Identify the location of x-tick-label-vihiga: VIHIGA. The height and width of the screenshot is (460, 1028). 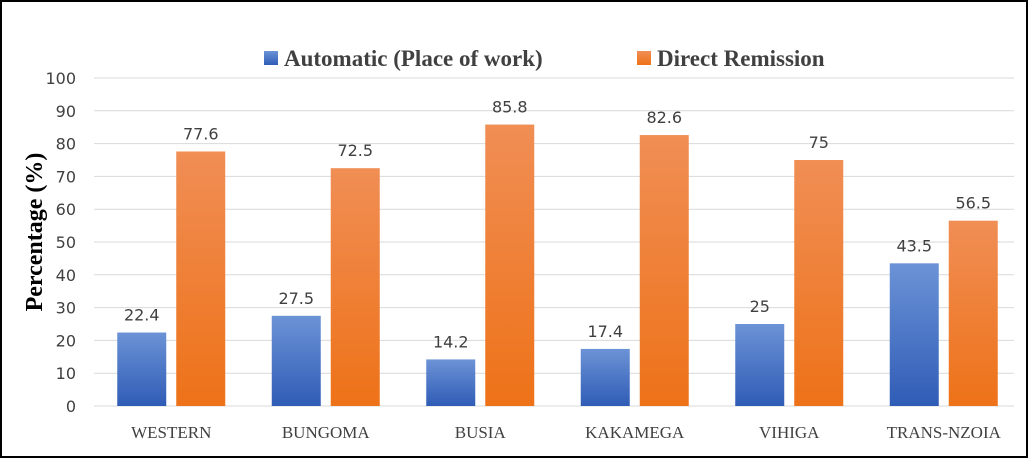
(789, 432).